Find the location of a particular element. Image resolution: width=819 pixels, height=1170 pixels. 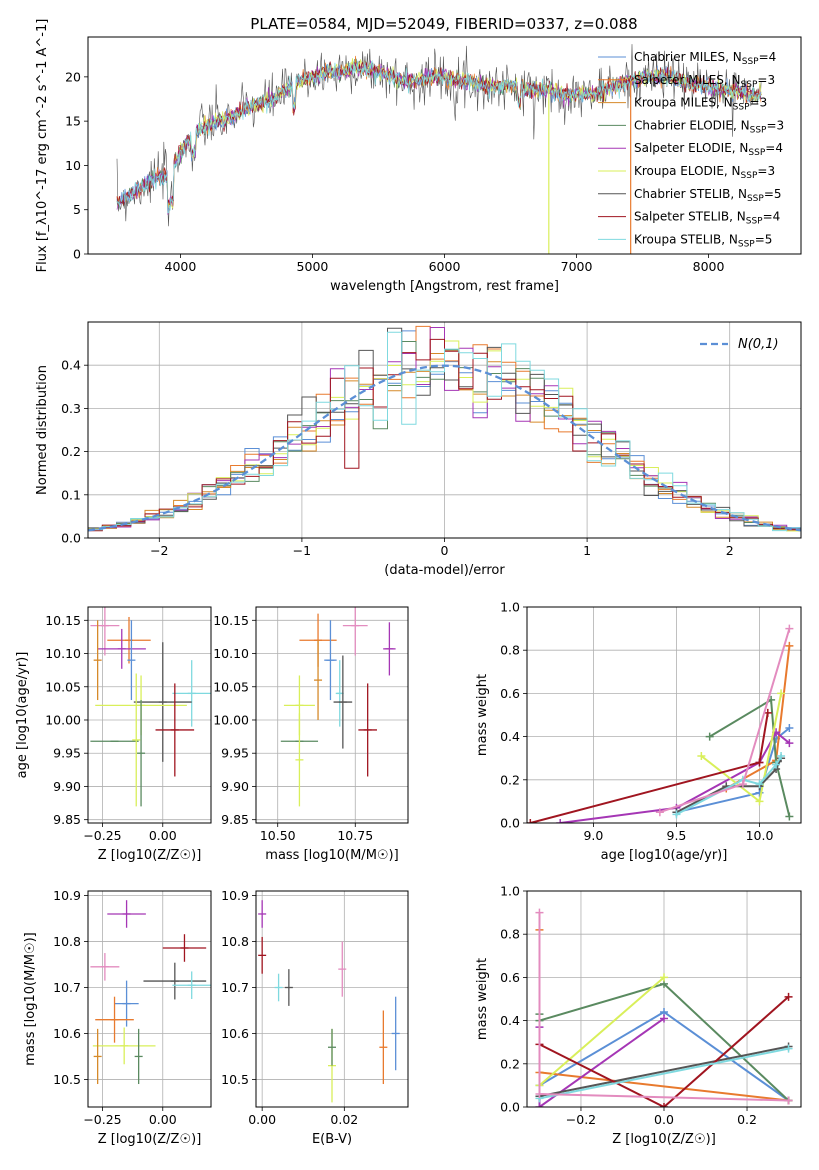

x-tick-label: 2 is located at coordinates (730, 550).